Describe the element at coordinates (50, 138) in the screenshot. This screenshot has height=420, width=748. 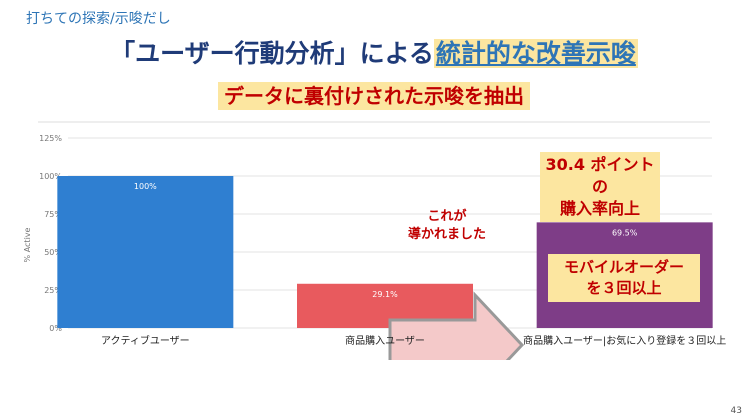
I see `y-tick-label: 125%` at that location.